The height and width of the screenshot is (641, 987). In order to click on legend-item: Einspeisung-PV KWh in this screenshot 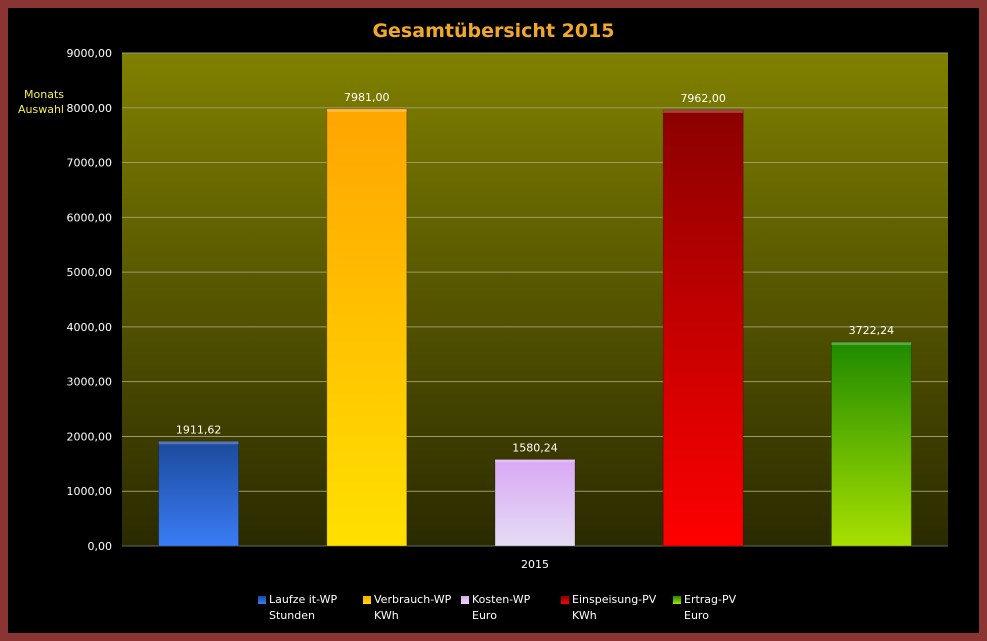, I will do `click(617, 608)`.